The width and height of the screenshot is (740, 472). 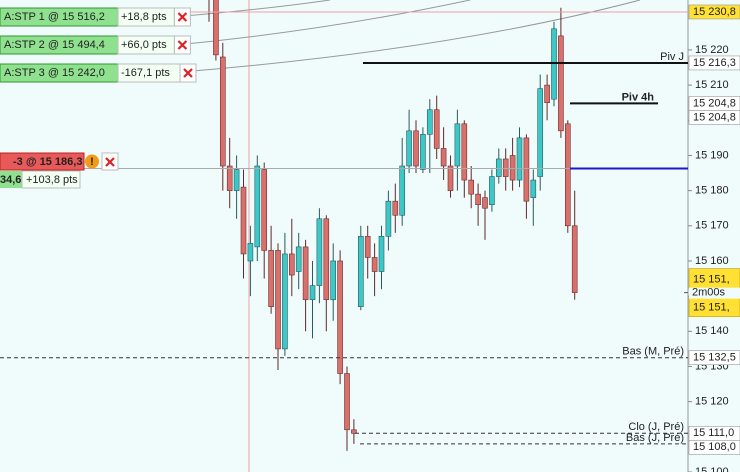 I want to click on price-label: 15 132,5, so click(x=714, y=358).